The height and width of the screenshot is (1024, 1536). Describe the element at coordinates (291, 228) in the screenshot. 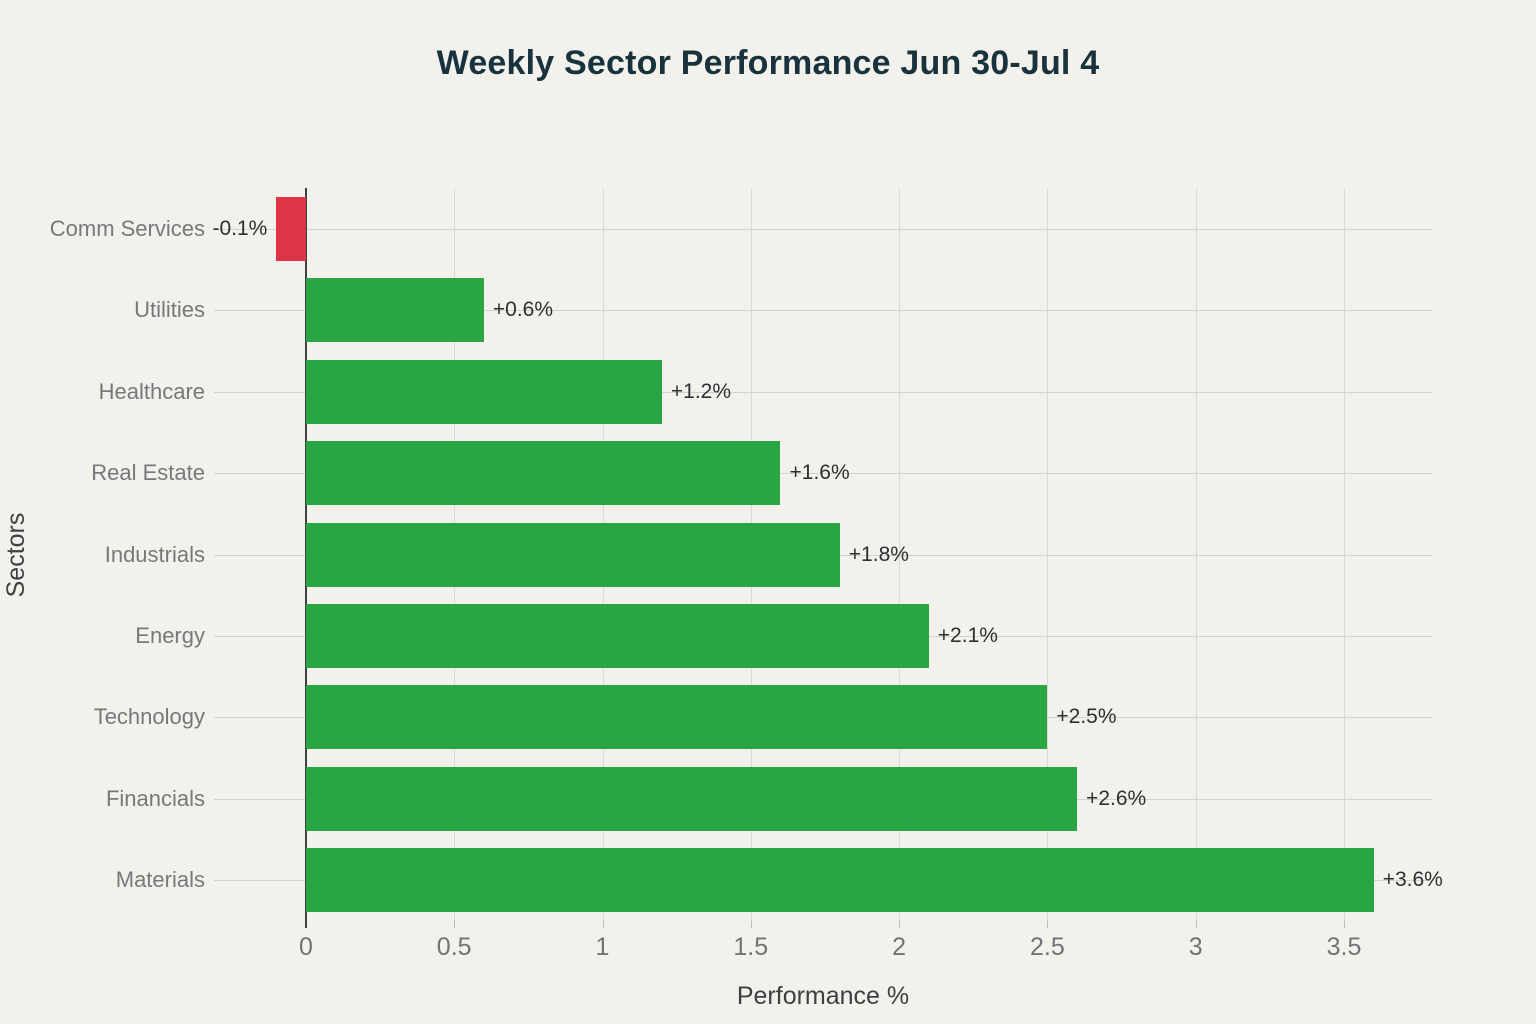

I see `bar-comm-services` at that location.